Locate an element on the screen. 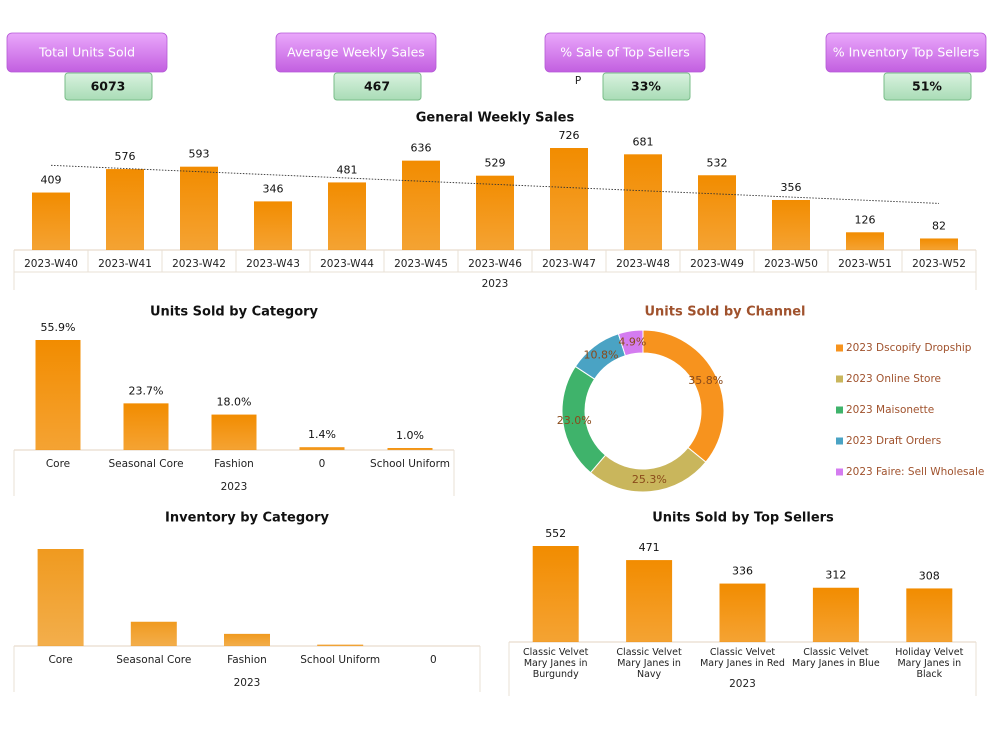  data-label: 4.9% is located at coordinates (632, 341).